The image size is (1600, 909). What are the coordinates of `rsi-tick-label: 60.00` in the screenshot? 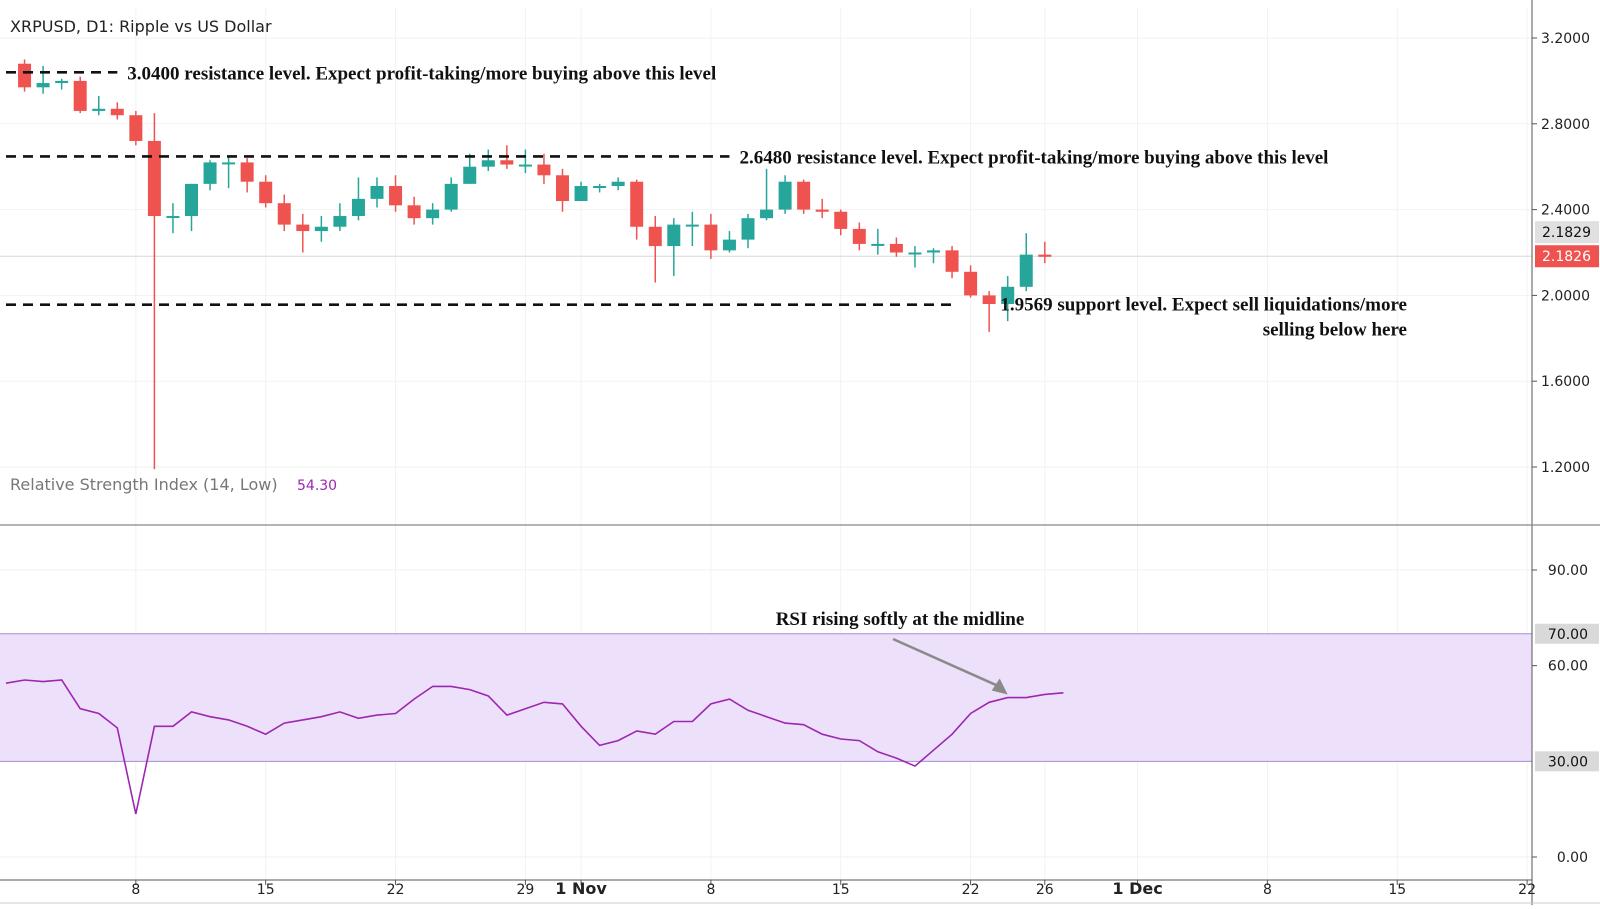 It's located at (1568, 667).